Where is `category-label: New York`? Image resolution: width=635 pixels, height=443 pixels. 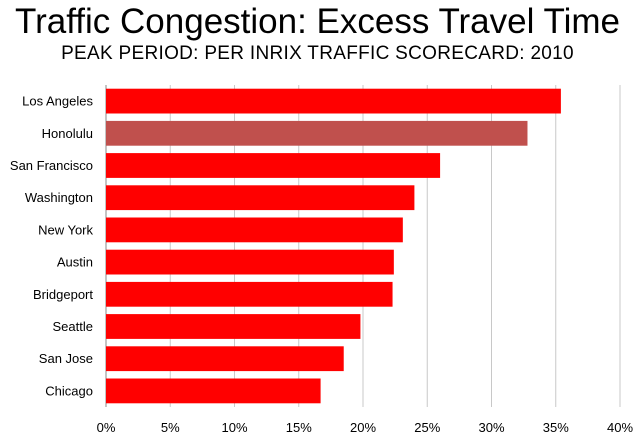 category-label: New York is located at coordinates (65, 229).